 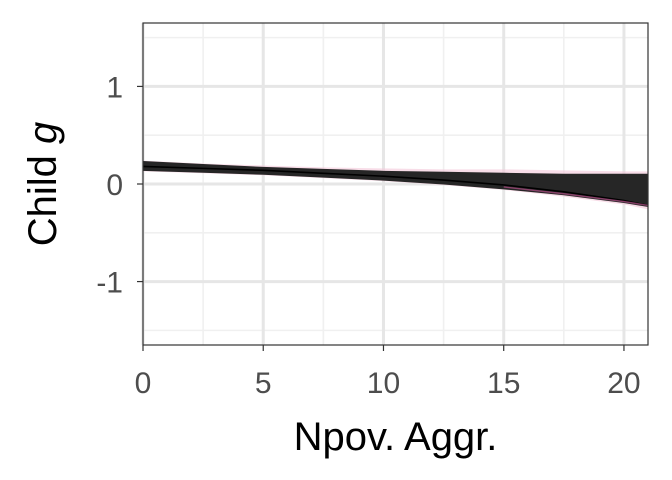 What do you see at coordinates (143, 383) in the screenshot?
I see `x-tick-label: 0` at bounding box center [143, 383].